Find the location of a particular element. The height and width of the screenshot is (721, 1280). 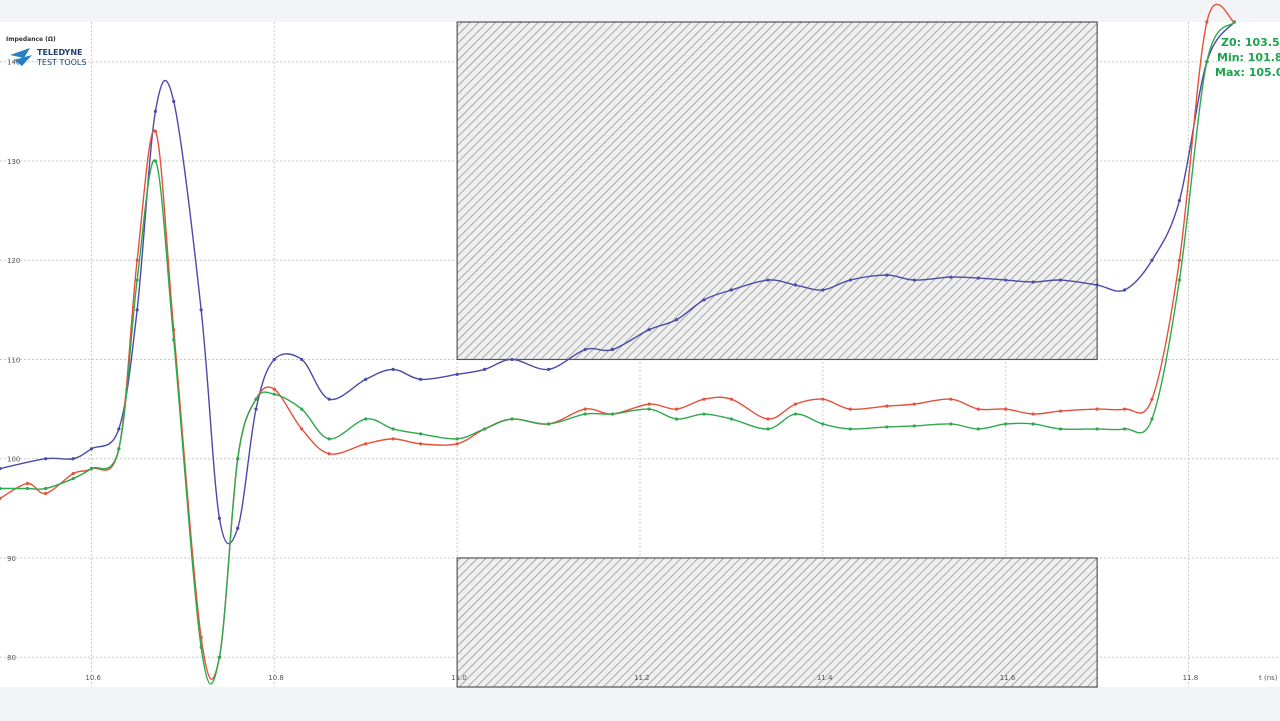

x-tick-label: 11.2 is located at coordinates (642, 678).